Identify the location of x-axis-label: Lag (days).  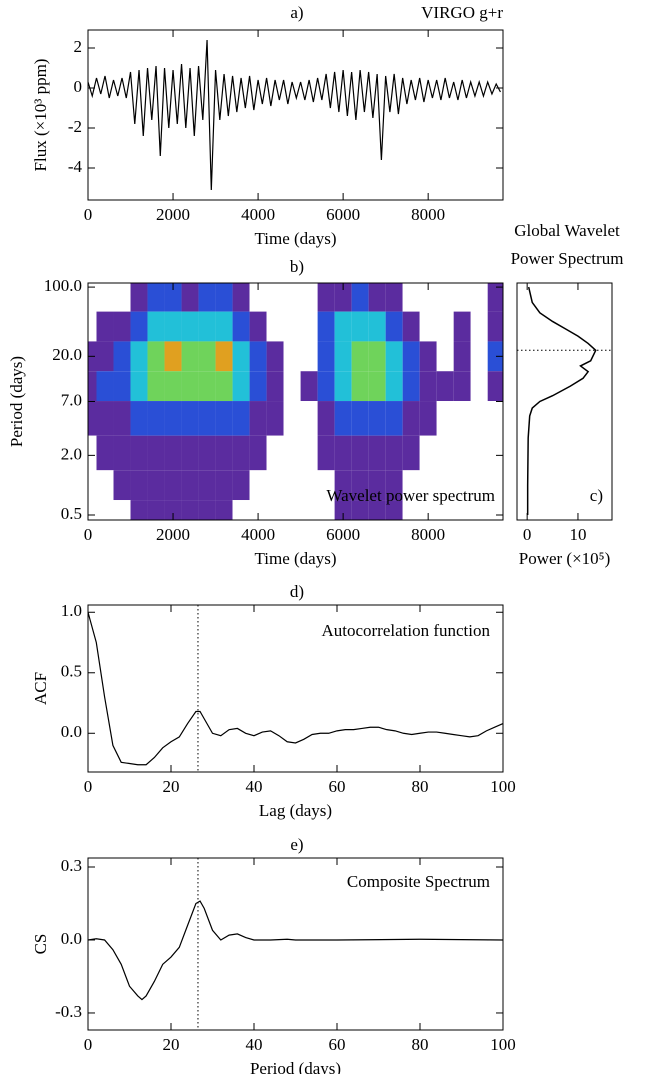
(295, 810).